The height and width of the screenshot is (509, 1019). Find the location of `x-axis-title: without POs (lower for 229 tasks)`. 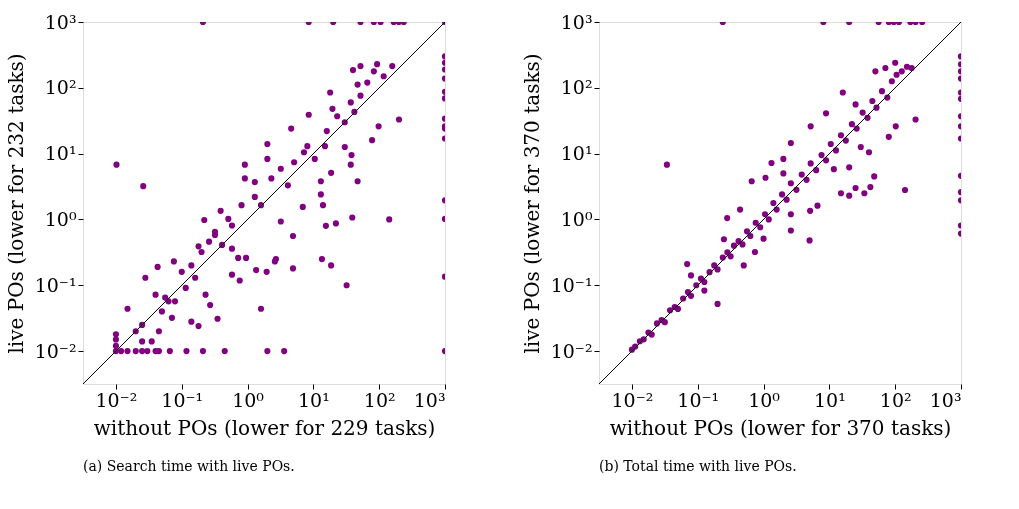

x-axis-title: without POs (lower for 229 tasks) is located at coordinates (264, 427).